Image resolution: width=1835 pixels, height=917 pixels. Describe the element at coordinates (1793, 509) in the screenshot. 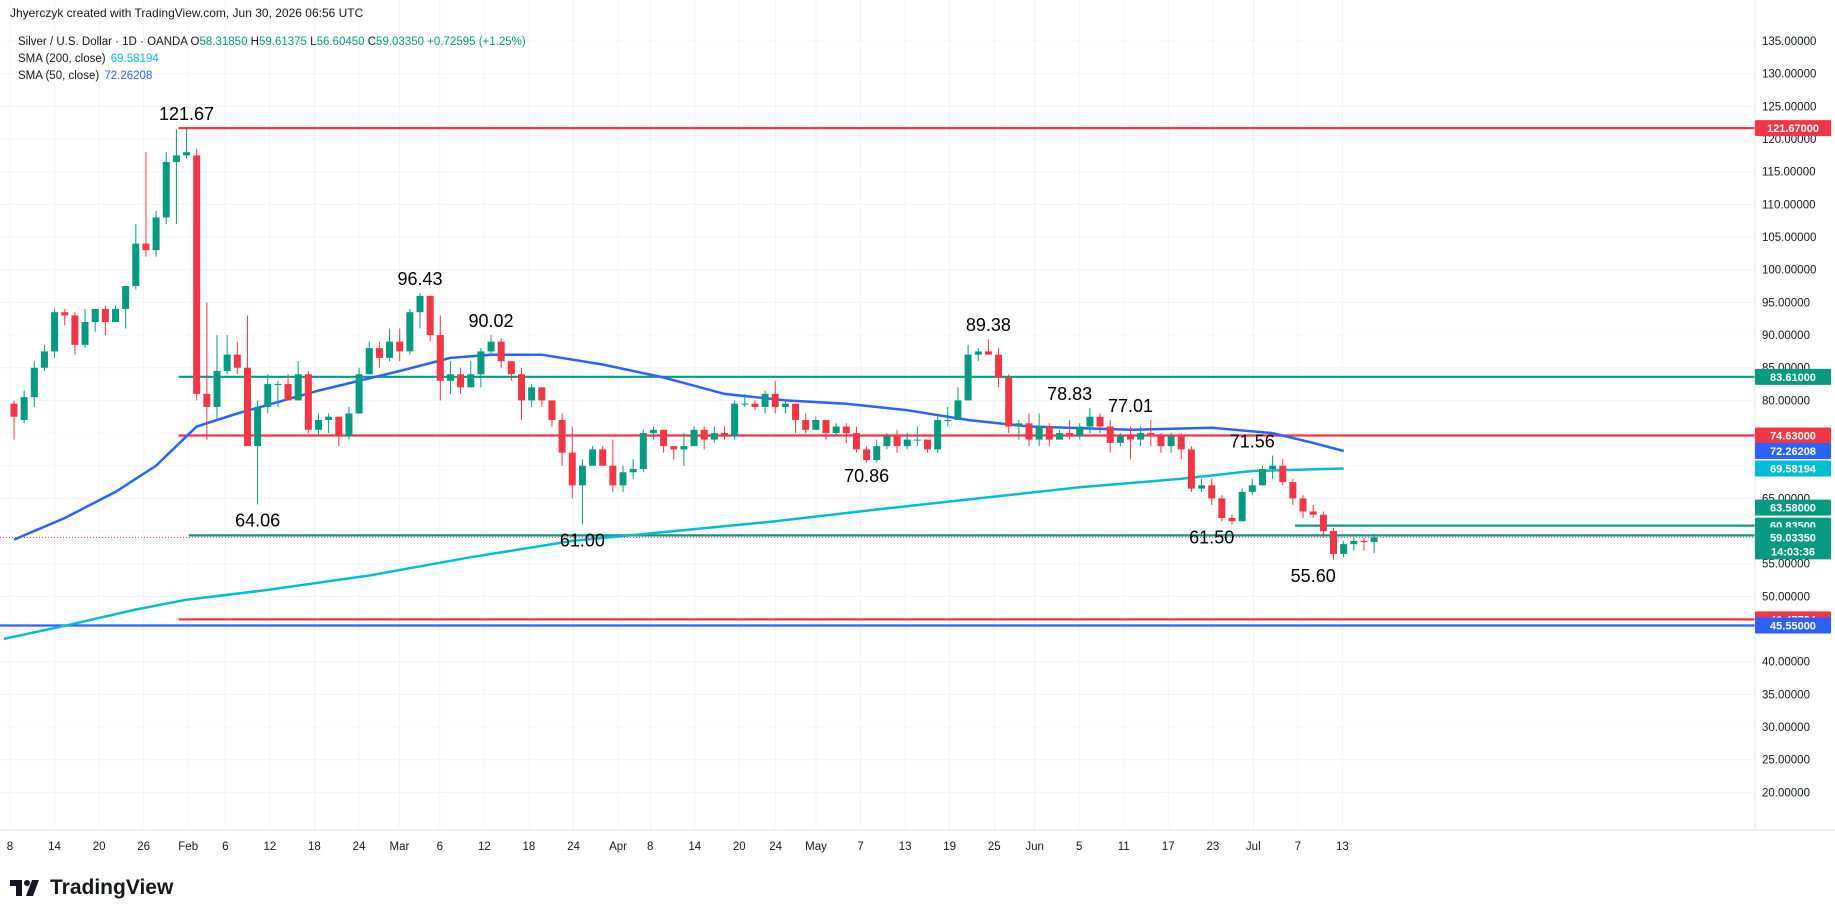

I see `price-tag-label: 63.58000` at that location.